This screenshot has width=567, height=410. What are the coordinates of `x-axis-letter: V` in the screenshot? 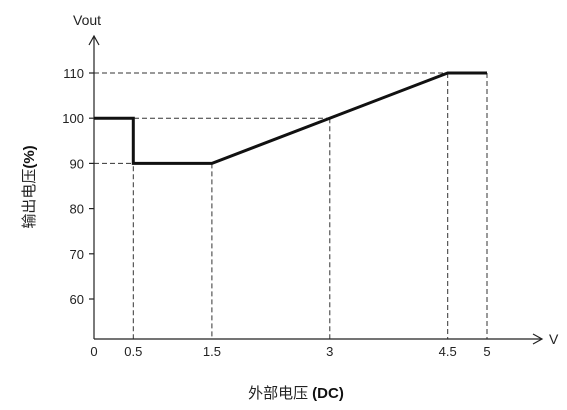 It's located at (554, 339).